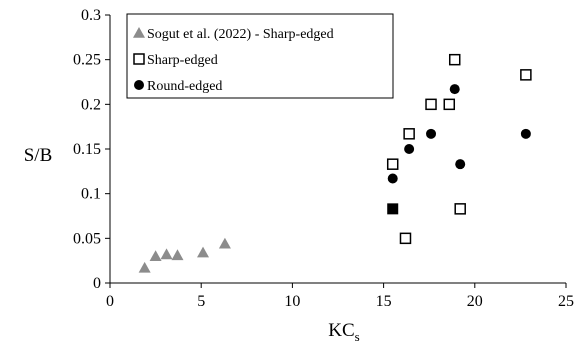 The image size is (575, 352). Describe the element at coordinates (91, 194) in the screenshot. I see `y-tick-label: 0.1` at that location.